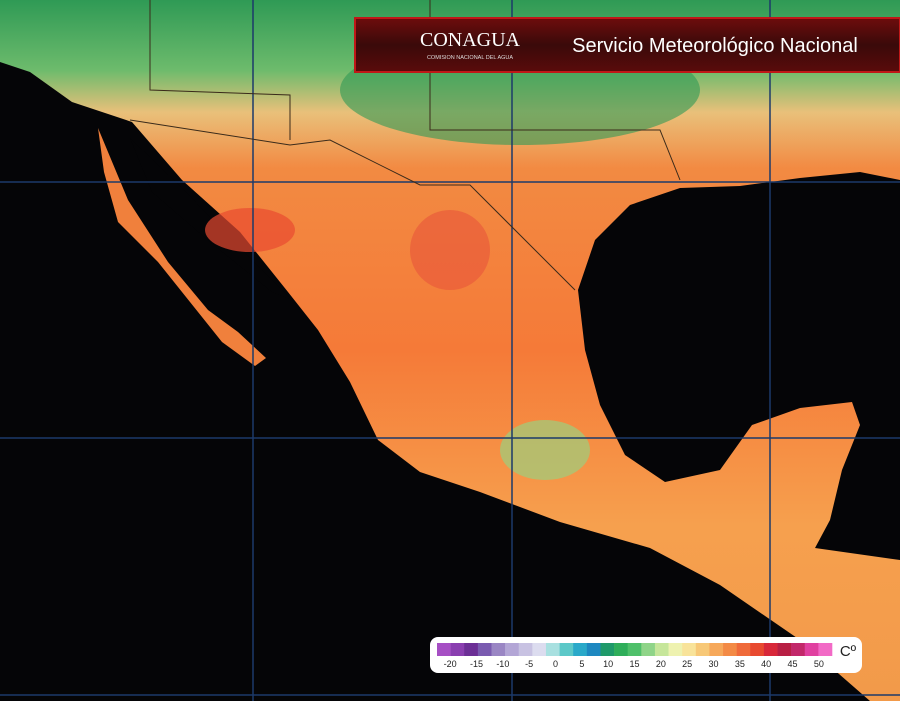 Image resolution: width=900 pixels, height=701 pixels. I want to click on legend-label: 30, so click(713, 664).